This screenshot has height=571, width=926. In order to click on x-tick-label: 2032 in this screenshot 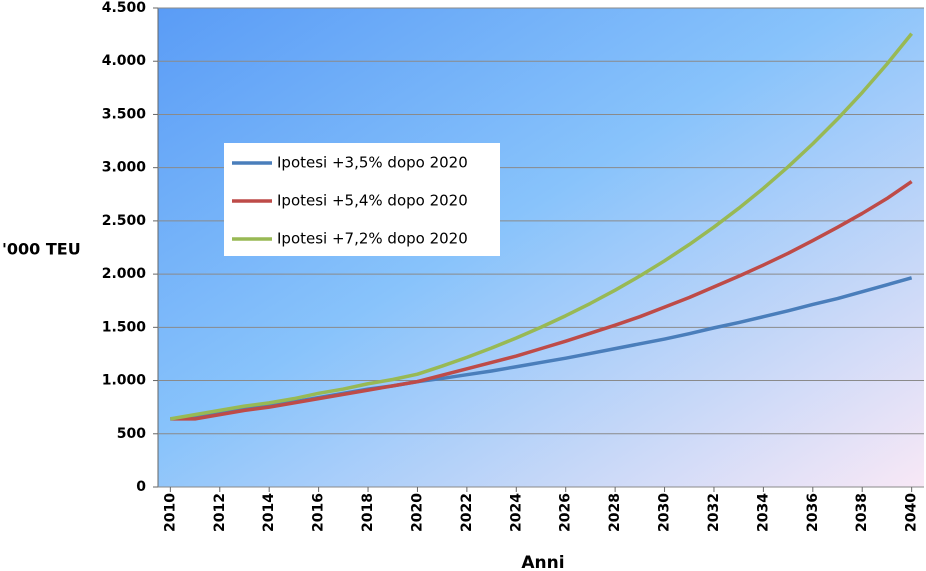, I will do `click(714, 512)`.